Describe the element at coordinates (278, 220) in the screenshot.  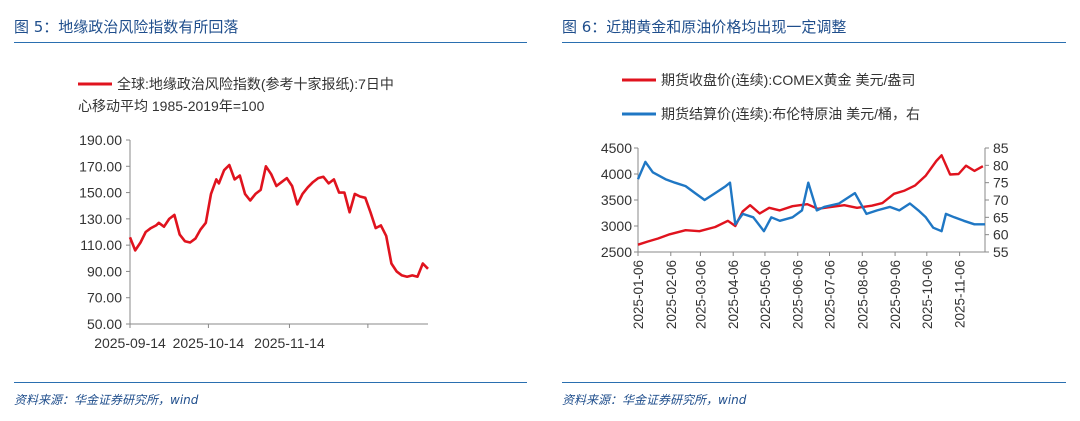
I see `series-line-geo-risk` at that location.